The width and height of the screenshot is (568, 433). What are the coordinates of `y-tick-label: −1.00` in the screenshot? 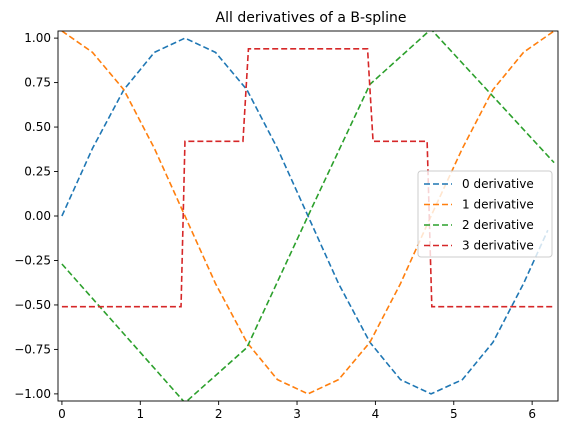 It's located at (32, 394).